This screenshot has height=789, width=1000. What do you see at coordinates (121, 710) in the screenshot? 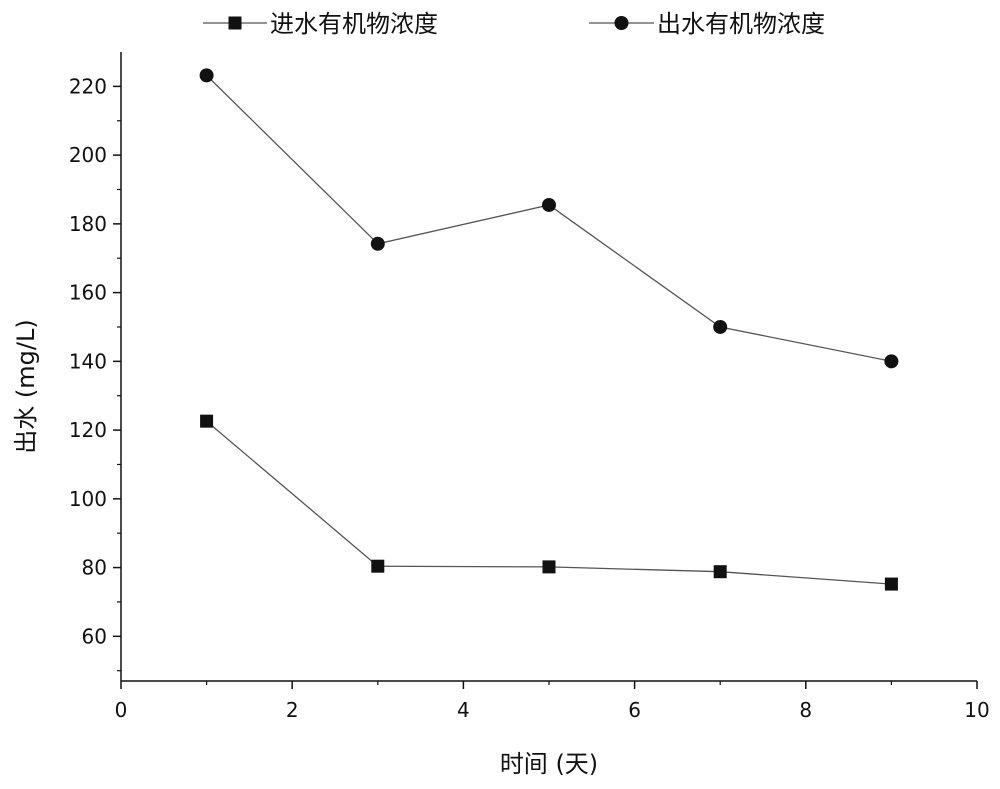
I see `x-tick-label: 0` at bounding box center [121, 710].